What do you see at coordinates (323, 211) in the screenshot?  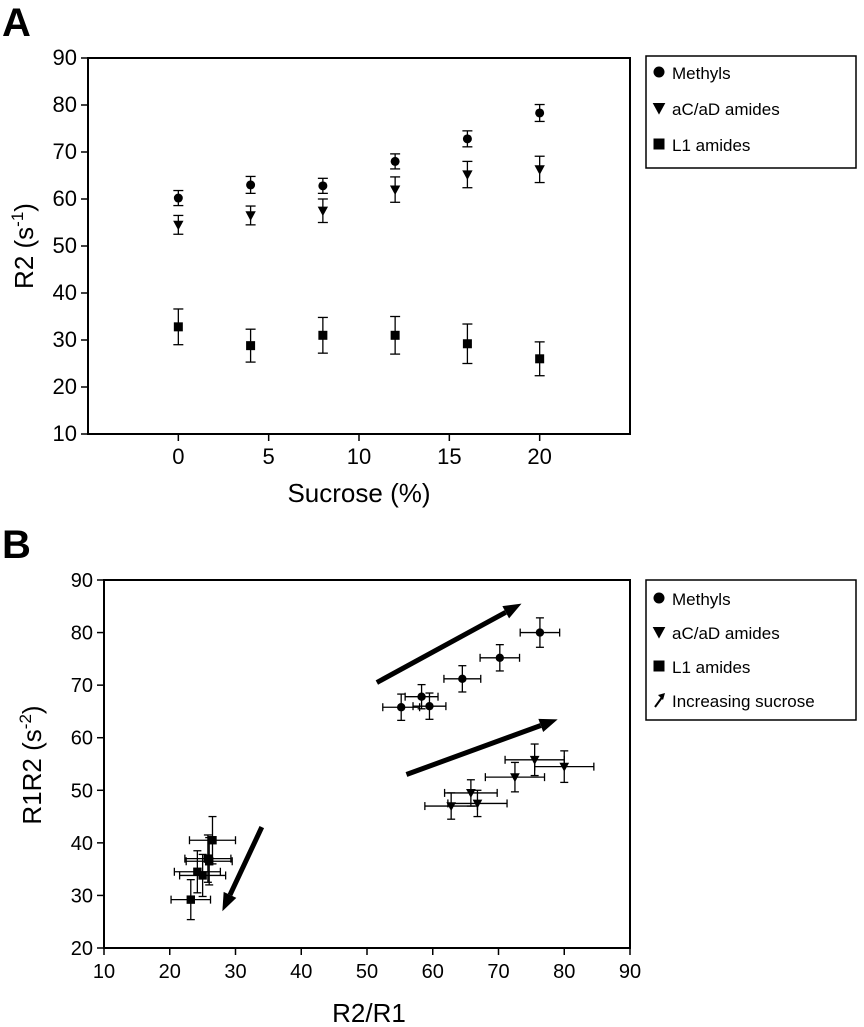 I see `point-a-ac-ad-amides-2-marker` at bounding box center [323, 211].